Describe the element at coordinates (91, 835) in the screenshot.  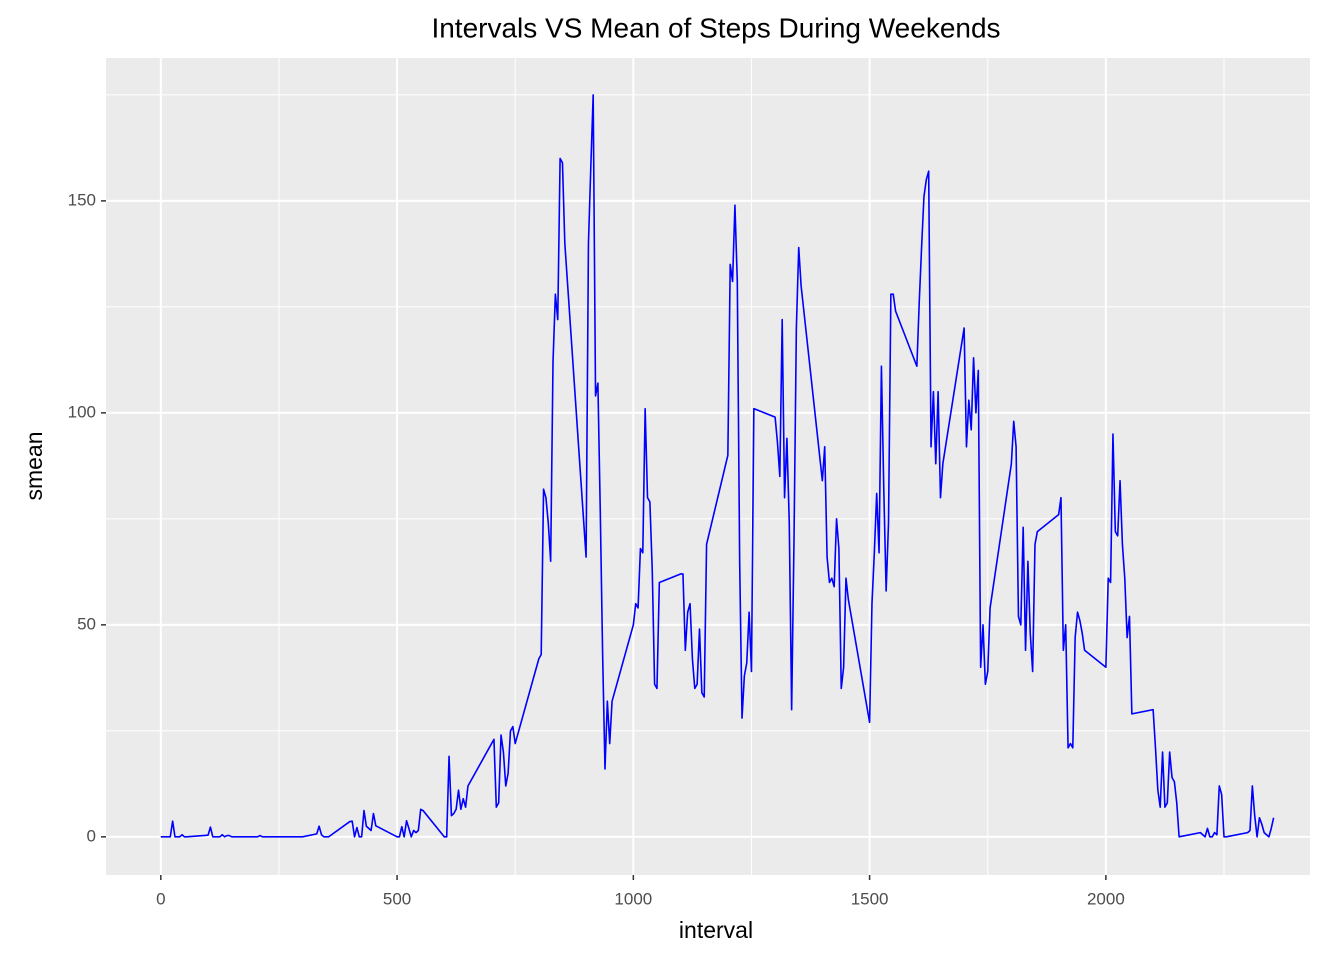
I see `y-tick-label: 0` at that location.